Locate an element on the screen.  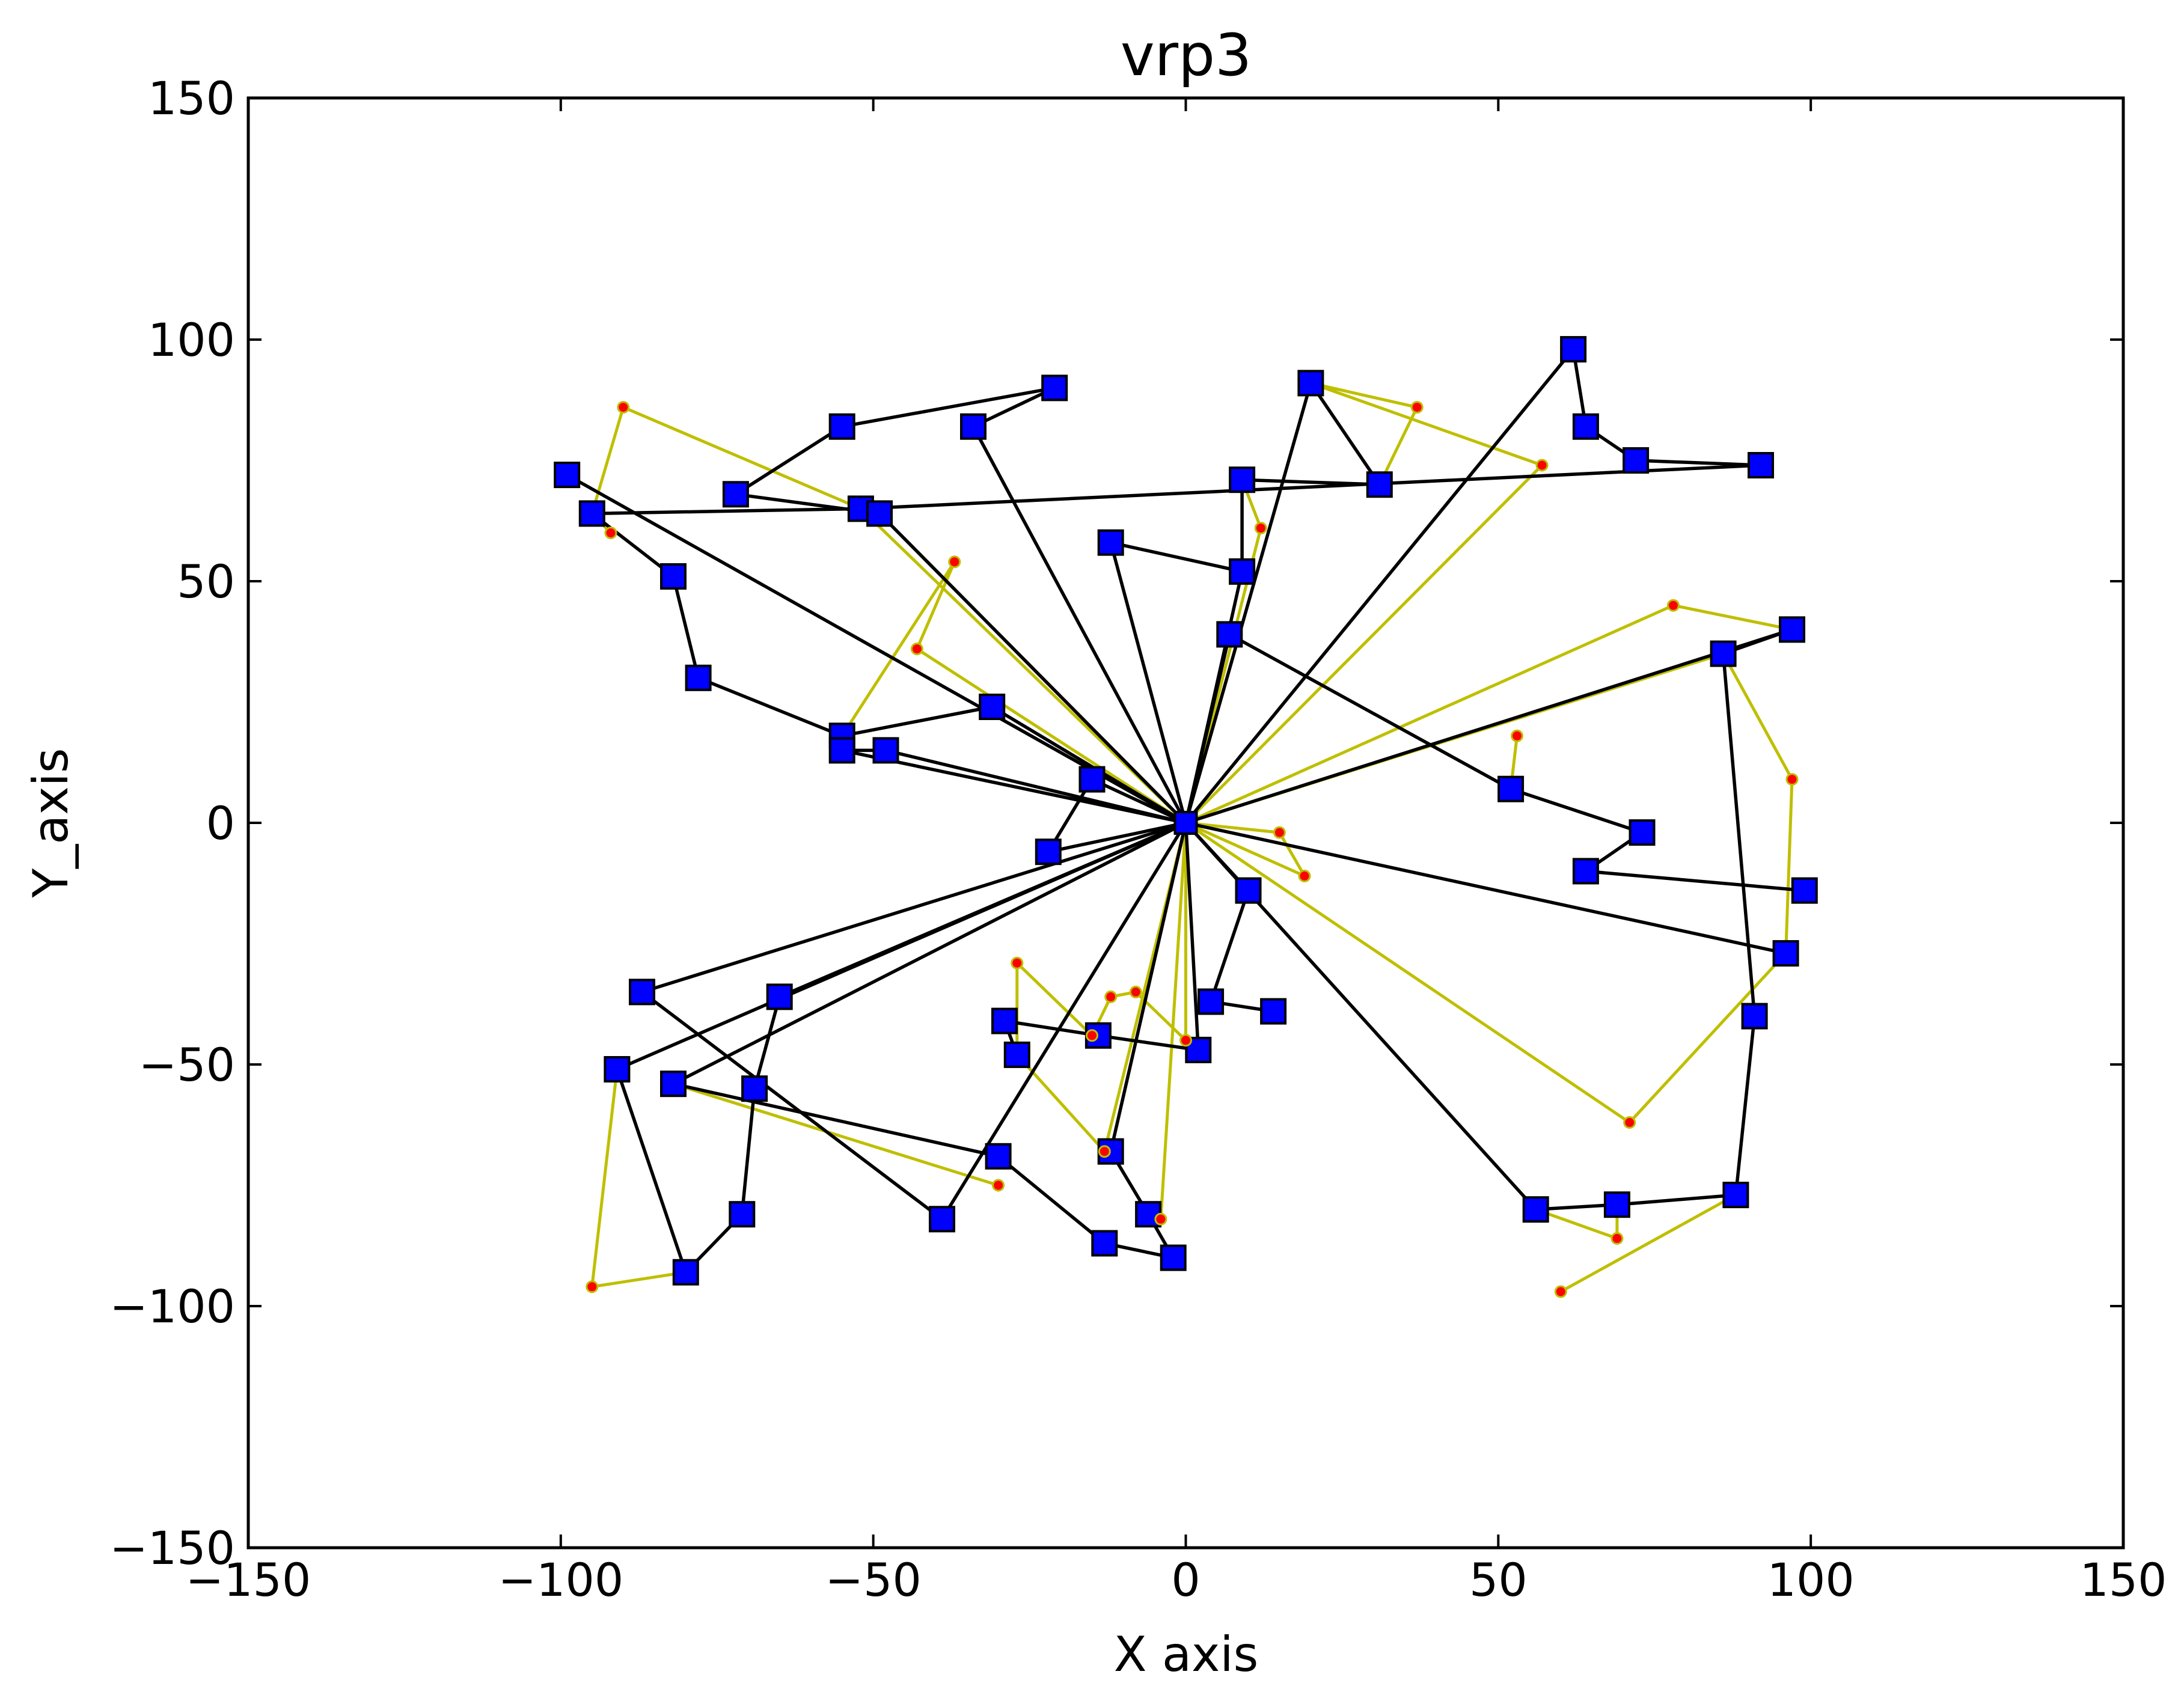
x-tick-label: 50 is located at coordinates (1499, 1580).